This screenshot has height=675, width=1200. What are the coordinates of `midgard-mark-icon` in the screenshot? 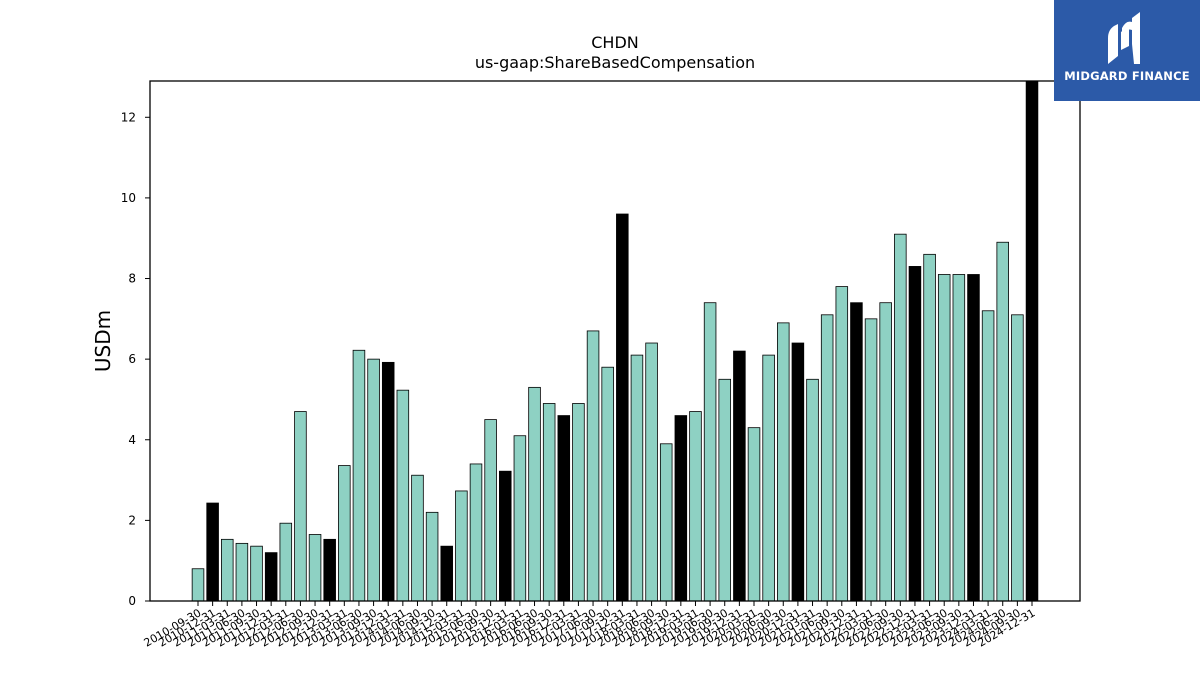 It's located at (1124, 38).